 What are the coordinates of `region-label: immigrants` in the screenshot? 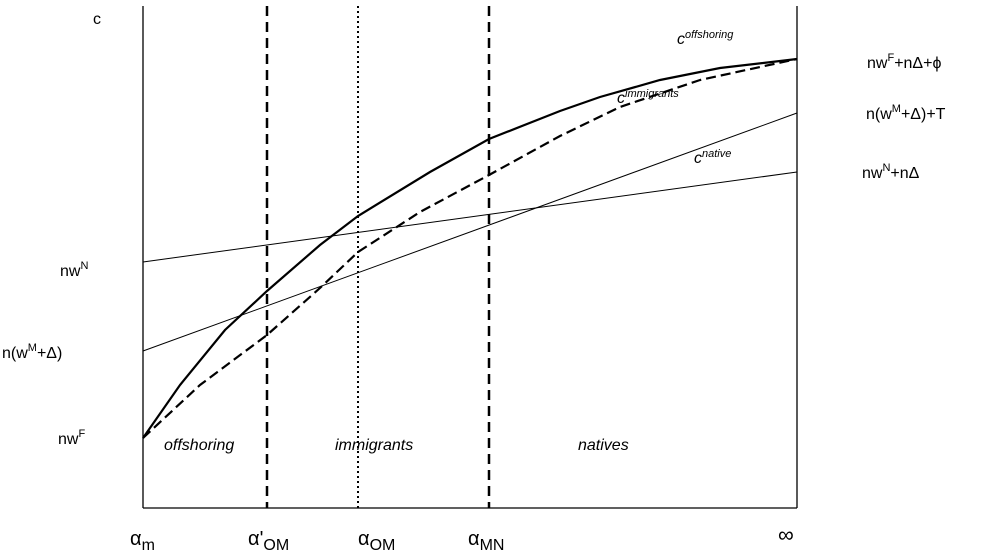 It's located at (374, 445).